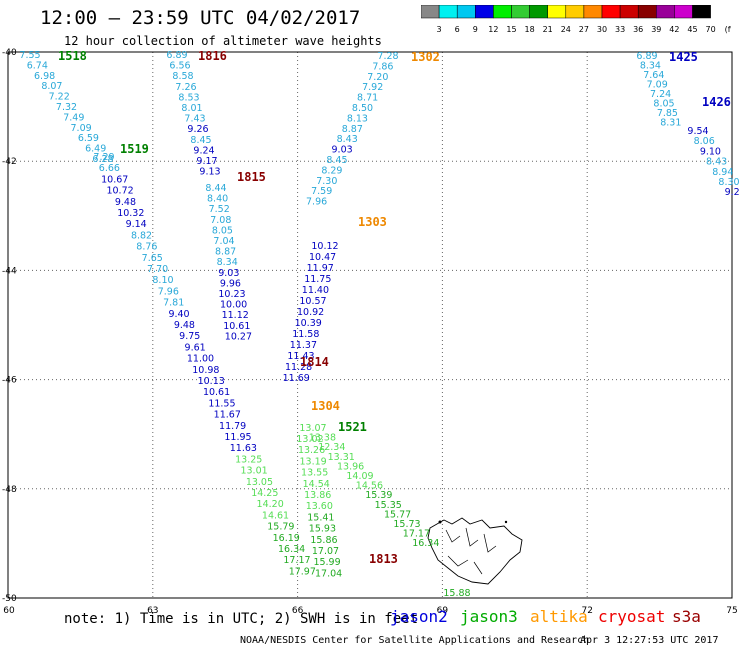 Image resolution: width=740 pixels, height=650 pixels. Describe the element at coordinates (713, 146) in the screenshot. I see `track-1426: 9.548.069.108.438.948.309.20 1426` at that location.